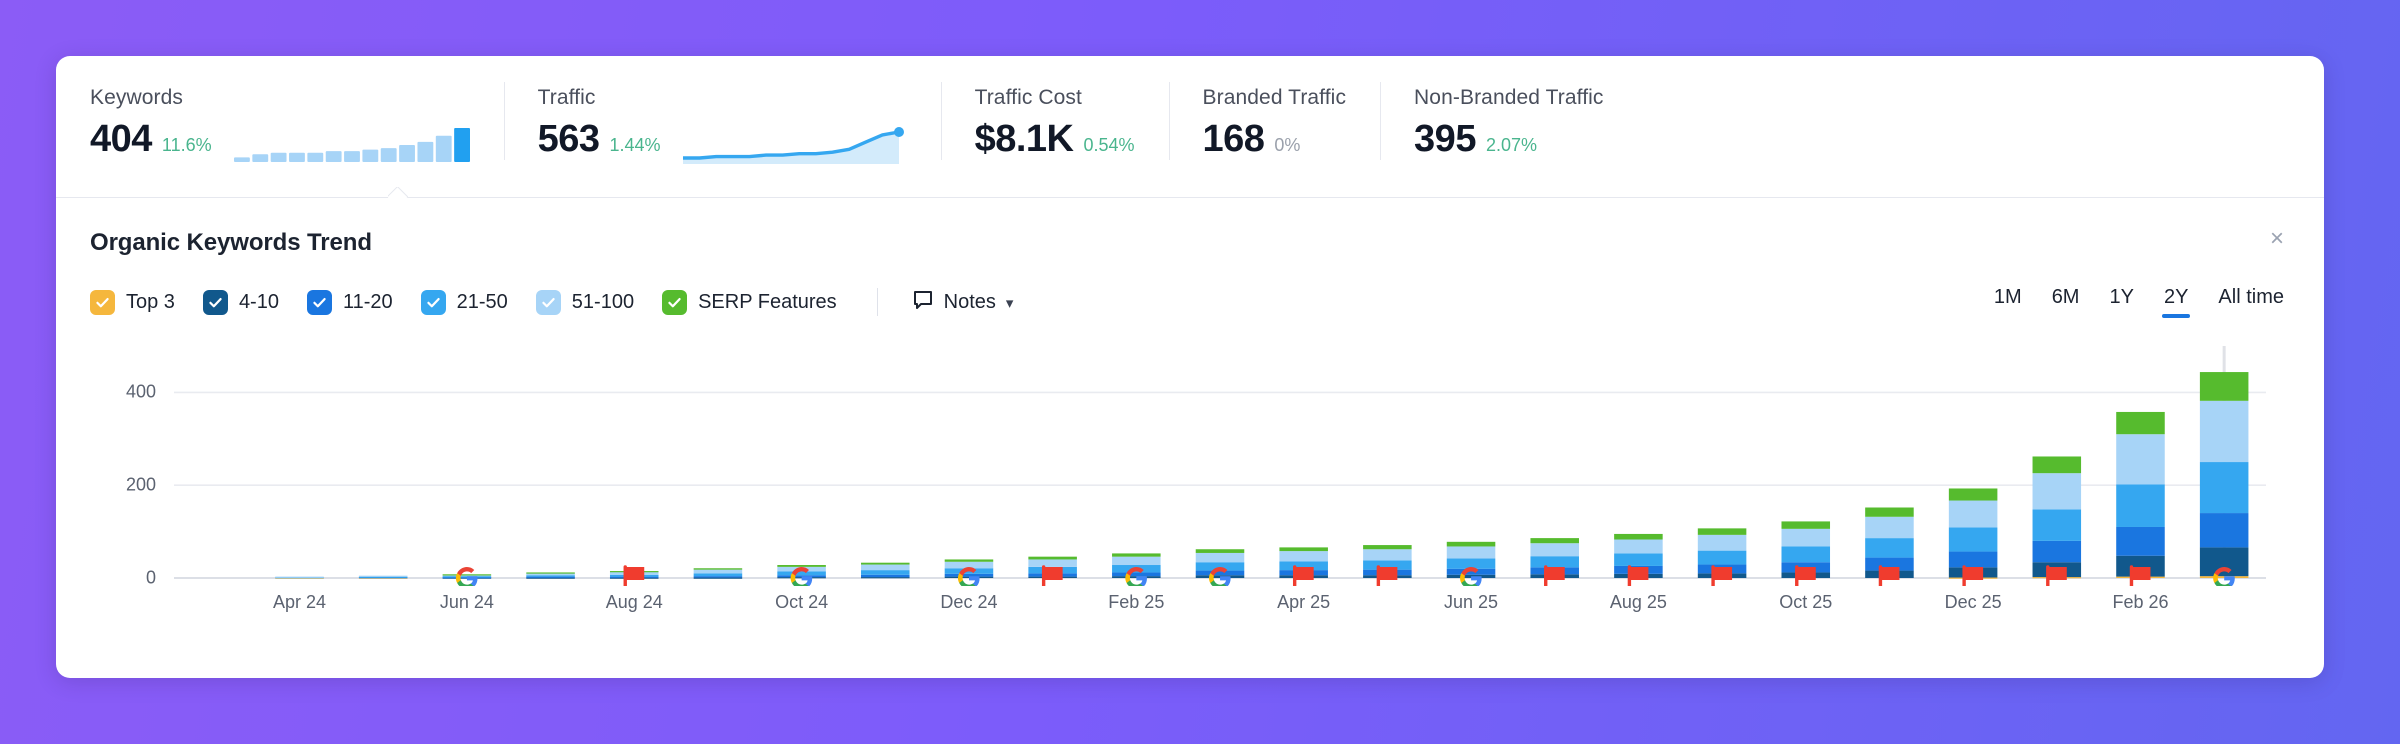 This screenshot has width=2400, height=744. I want to click on x-axis-label: Apr 25, so click(1304, 602).